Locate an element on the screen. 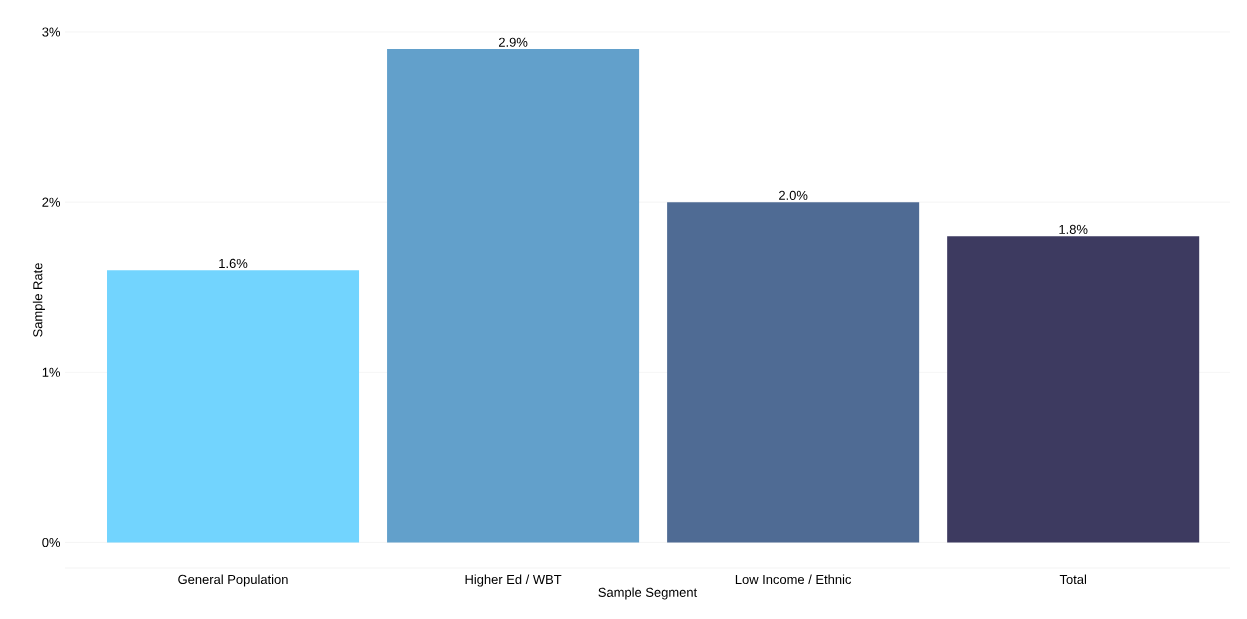 The height and width of the screenshot is (619, 1247). x-tick-label: General Population is located at coordinates (233, 580).